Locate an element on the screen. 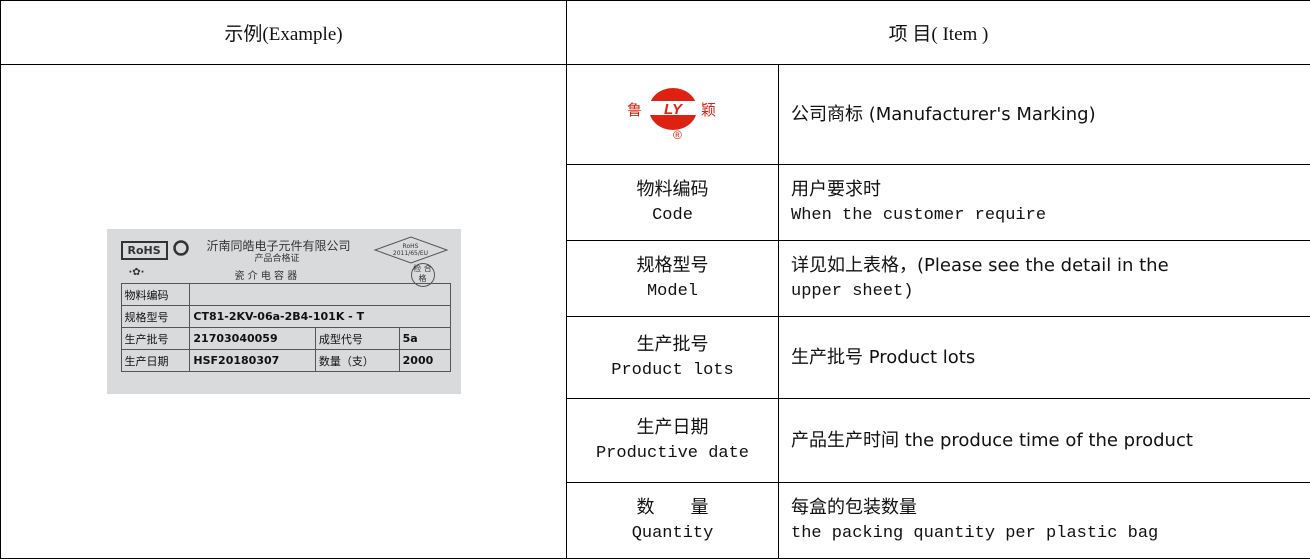  name-en: Productive date is located at coordinates (672, 453).